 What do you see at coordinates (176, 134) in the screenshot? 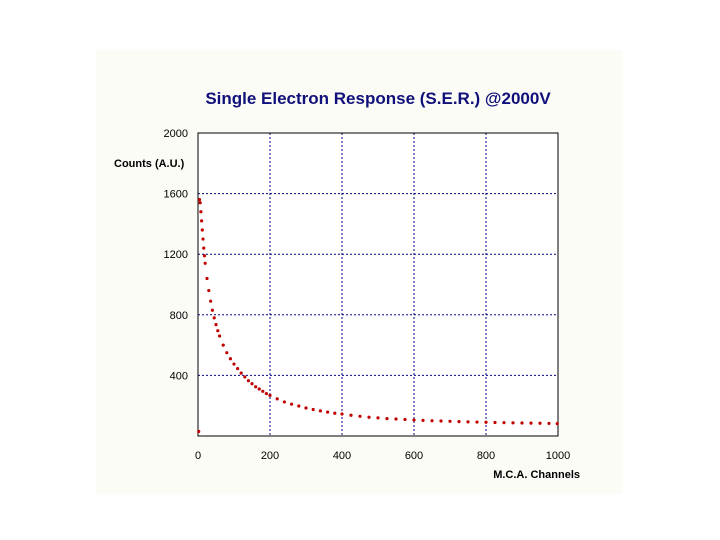
I see `y-tick-label-4: 2000` at bounding box center [176, 134].